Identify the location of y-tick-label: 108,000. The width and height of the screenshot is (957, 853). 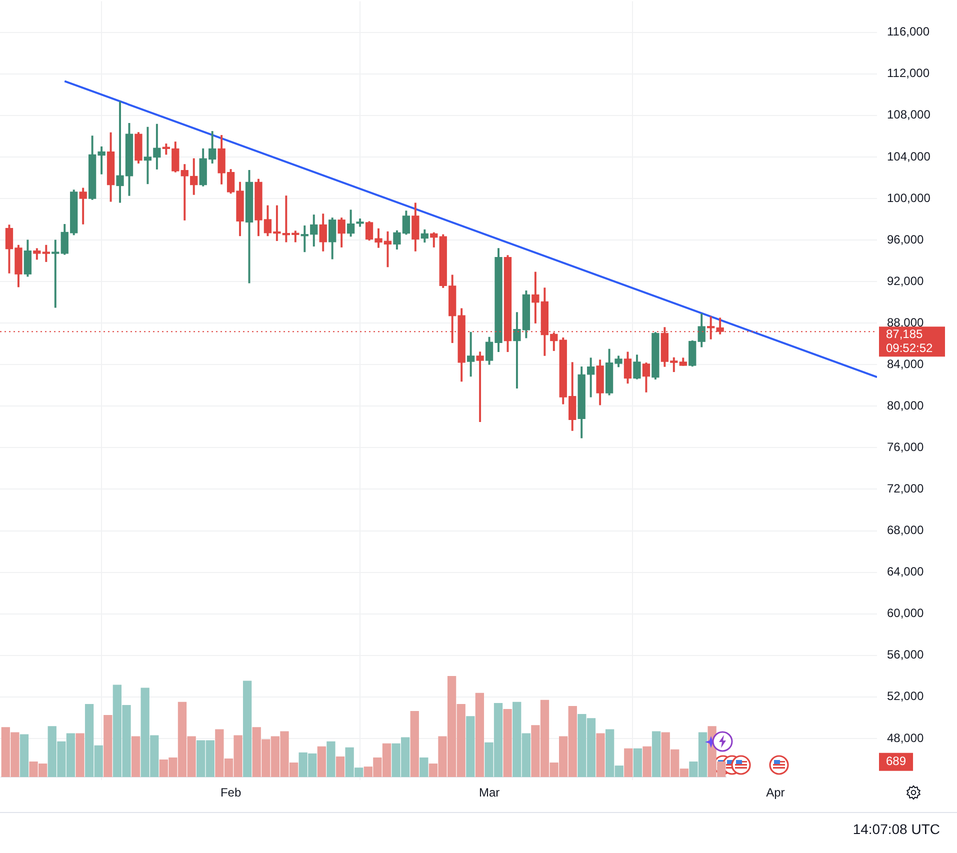
(909, 115).